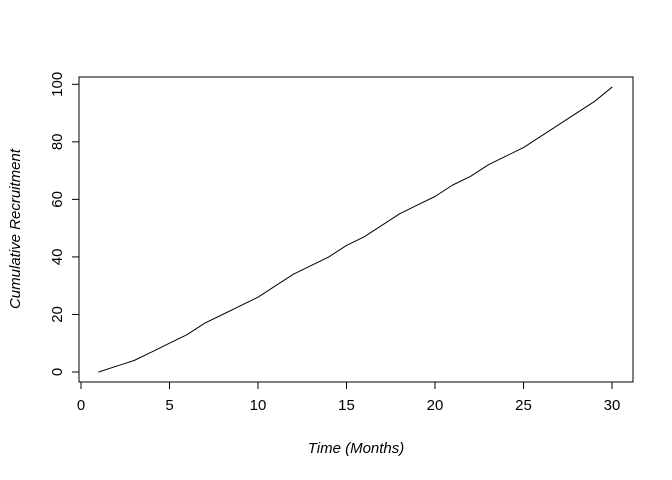 Image resolution: width=672 pixels, height=480 pixels. I want to click on y-tick-label: 60, so click(57, 199).